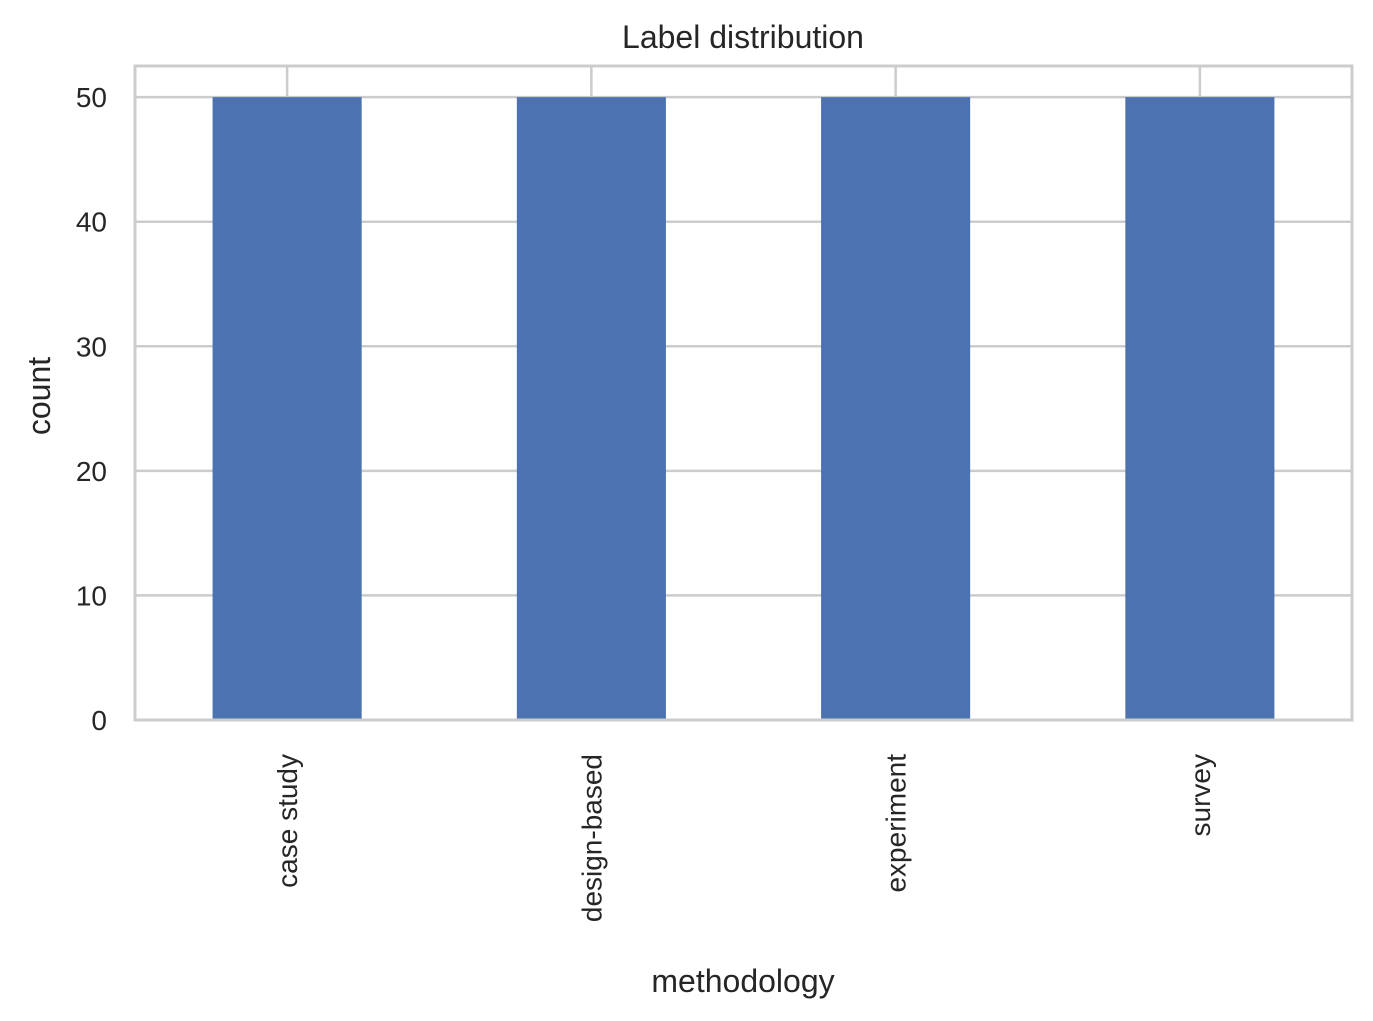 This screenshot has height=1021, width=1373. What do you see at coordinates (1200, 795) in the screenshot?
I see `x-tick-label: survey` at bounding box center [1200, 795].